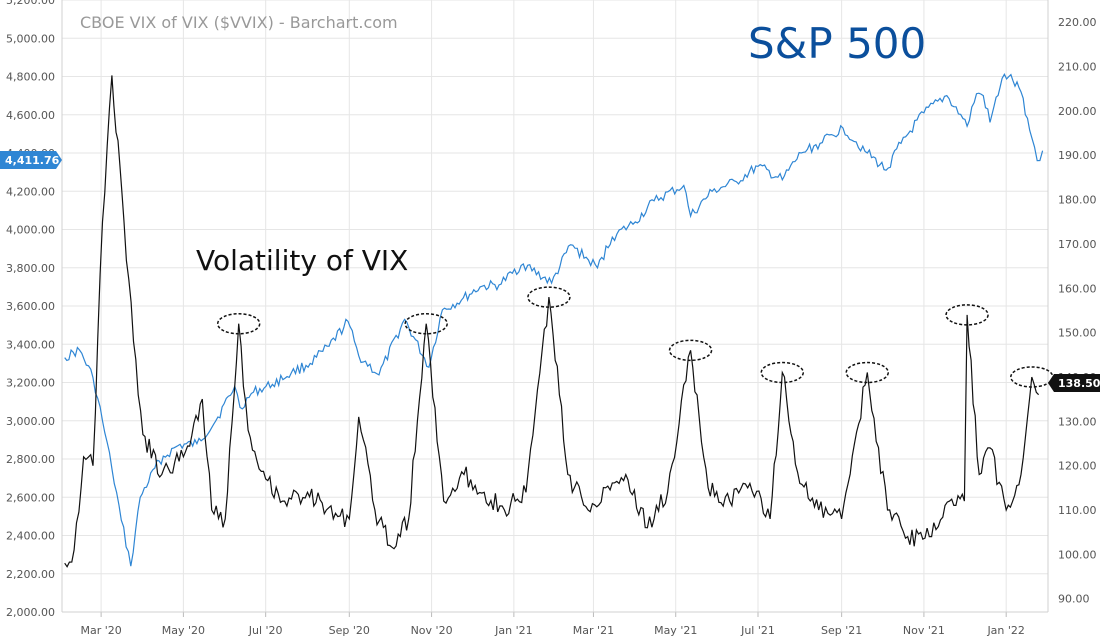 The height and width of the screenshot is (639, 1100). I want to click on left-axis-tick-label: 3,200.00, so click(30, 383).